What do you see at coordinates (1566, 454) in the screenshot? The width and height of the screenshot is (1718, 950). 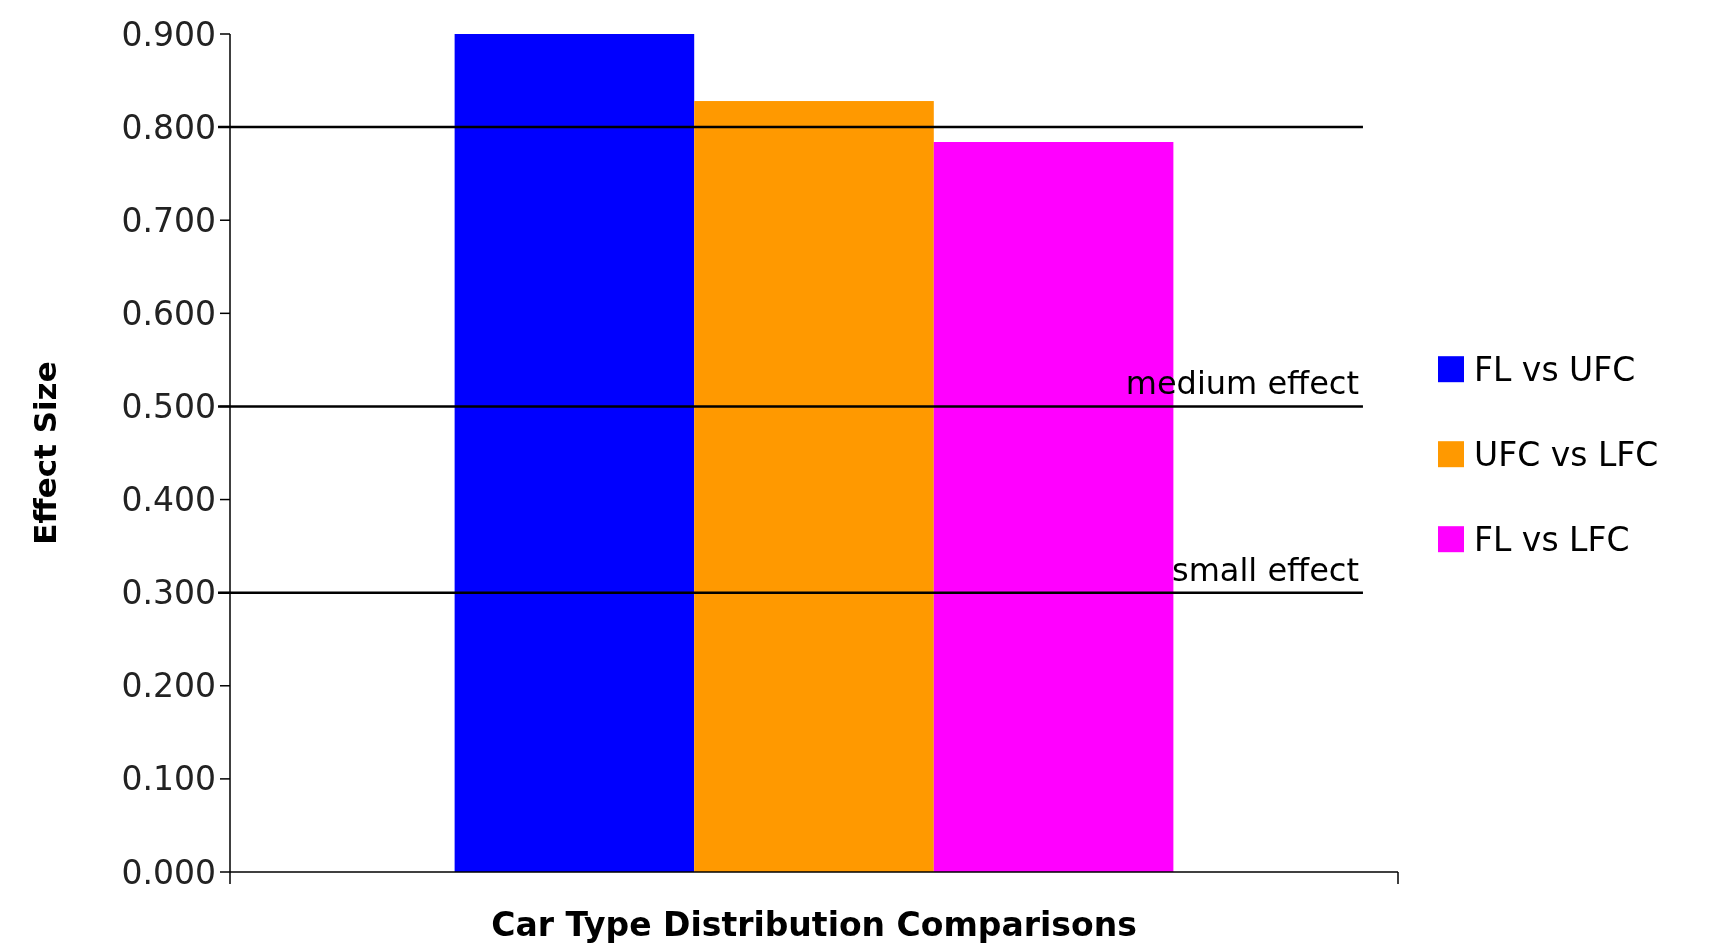 I see `legend-label: UFC vs LFC` at bounding box center [1566, 454].